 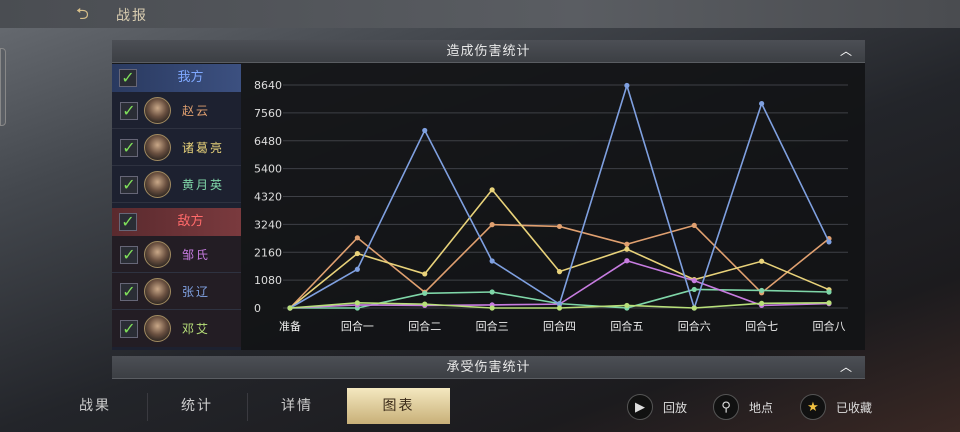 I want to click on bottom-bar: 战果 统计 详情 图表 ▶ 回放 ⚲ 地点 ★ 已收藏, so click(x=480, y=410).